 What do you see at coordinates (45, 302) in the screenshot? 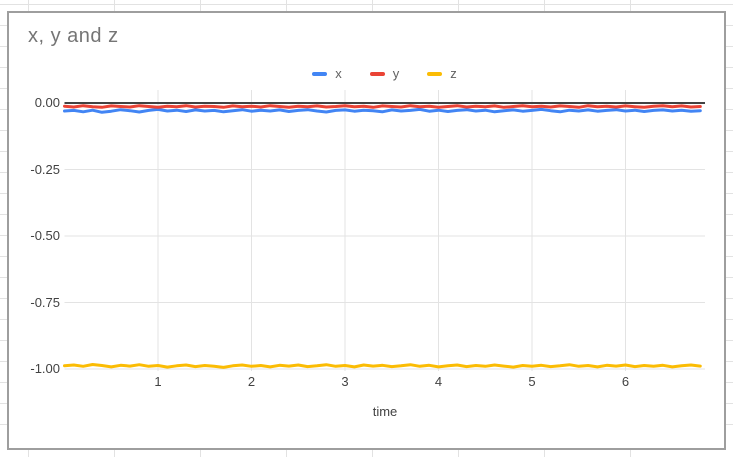
I see `y-tick-label: -0.75` at bounding box center [45, 302].